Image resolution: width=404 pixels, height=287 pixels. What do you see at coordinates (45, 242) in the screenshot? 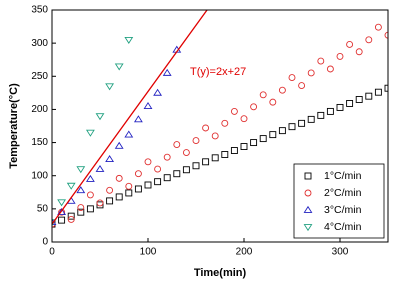
I see `y-tick-label: 0` at bounding box center [45, 242].